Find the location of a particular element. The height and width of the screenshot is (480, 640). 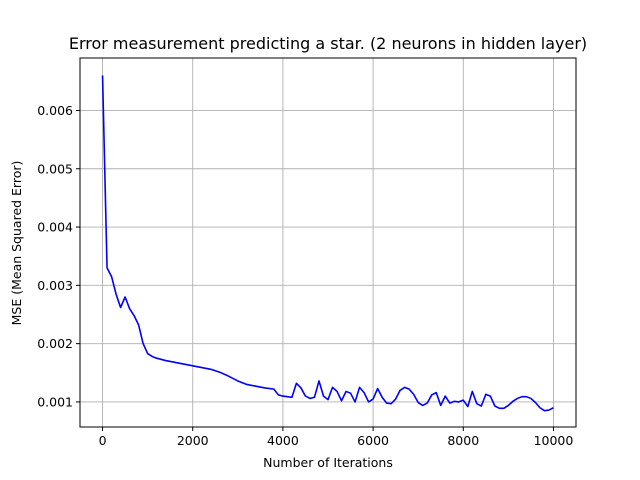

x-tick-label: 2000 is located at coordinates (193, 440).